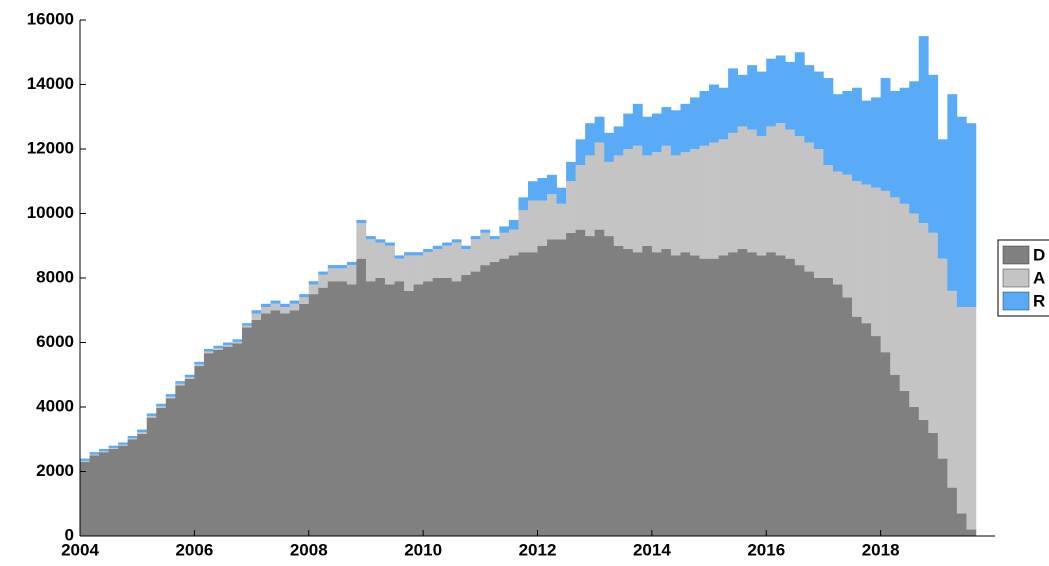 This screenshot has height=566, width=1049. Describe the element at coordinates (766, 549) in the screenshot. I see `x-tick-label: 2016` at that location.